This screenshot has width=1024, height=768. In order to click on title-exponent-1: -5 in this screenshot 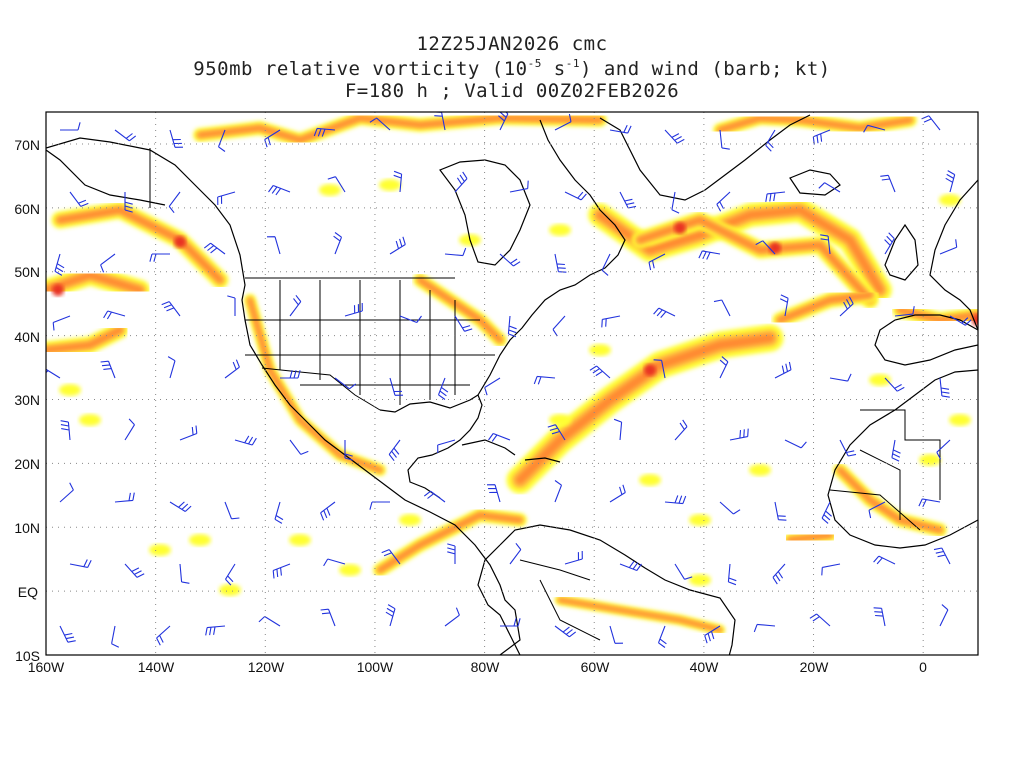, I will do `click(534, 63)`.